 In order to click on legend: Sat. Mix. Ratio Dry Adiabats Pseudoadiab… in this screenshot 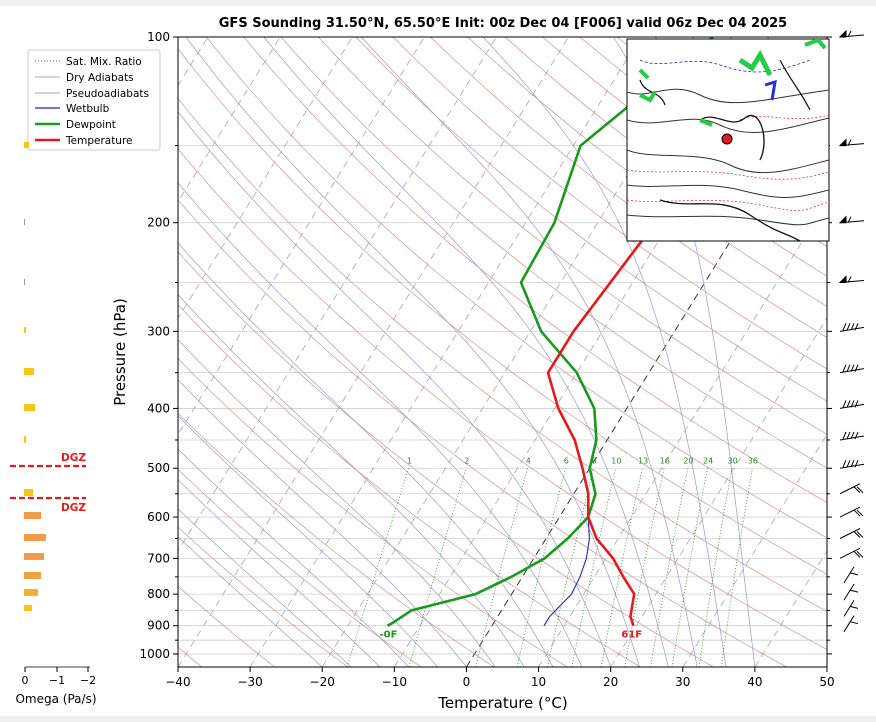, I will do `click(94, 100)`.